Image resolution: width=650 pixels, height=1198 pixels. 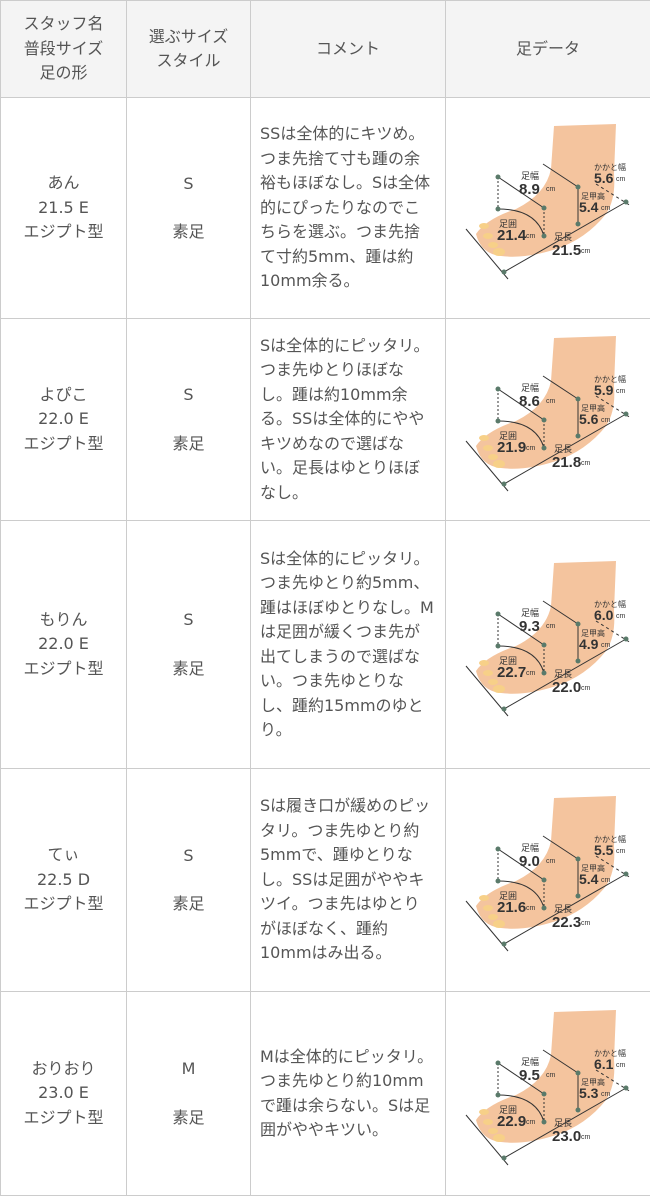 I want to click on foot-width-value: 8.9, so click(x=529, y=189).